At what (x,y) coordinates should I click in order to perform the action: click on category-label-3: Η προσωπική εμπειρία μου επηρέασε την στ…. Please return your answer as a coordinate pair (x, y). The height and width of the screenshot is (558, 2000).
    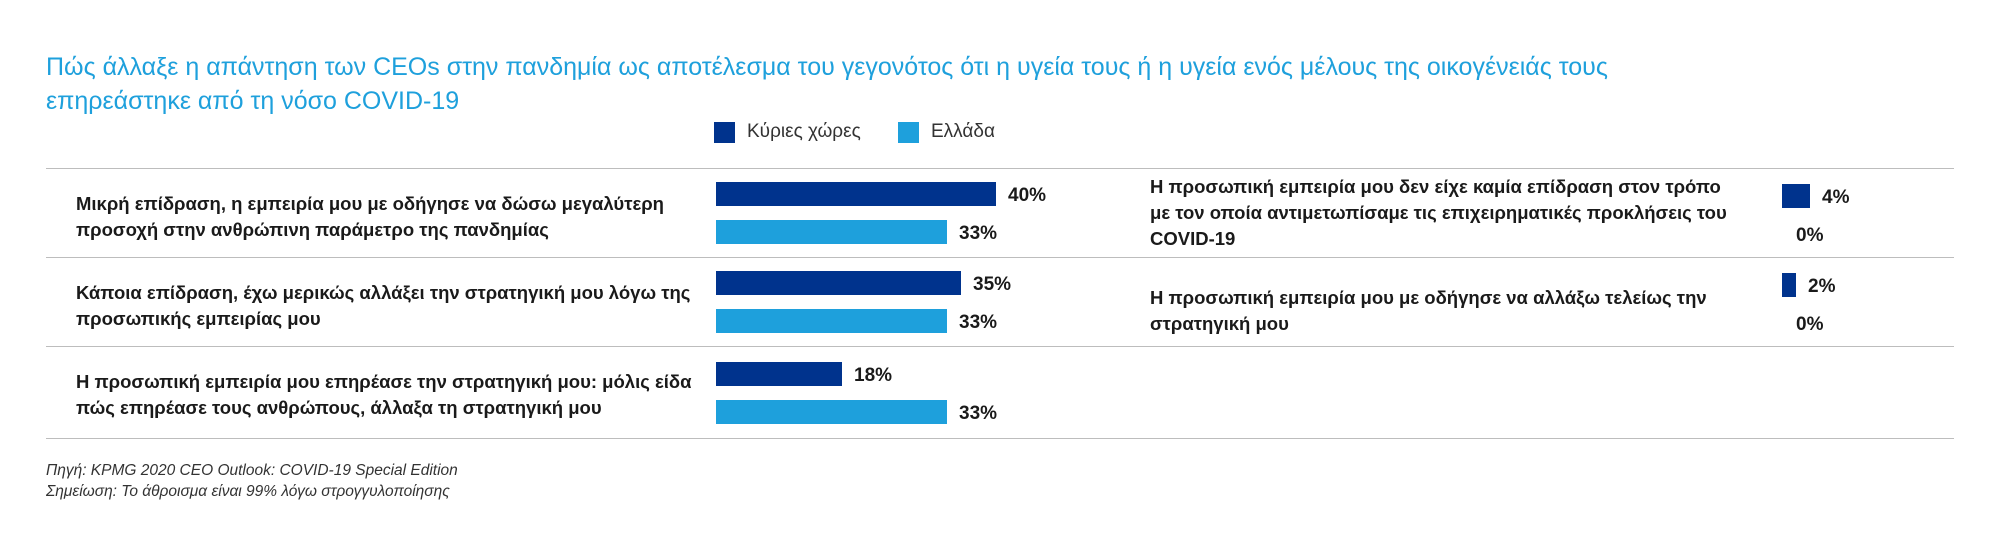
    Looking at the image, I should click on (384, 394).